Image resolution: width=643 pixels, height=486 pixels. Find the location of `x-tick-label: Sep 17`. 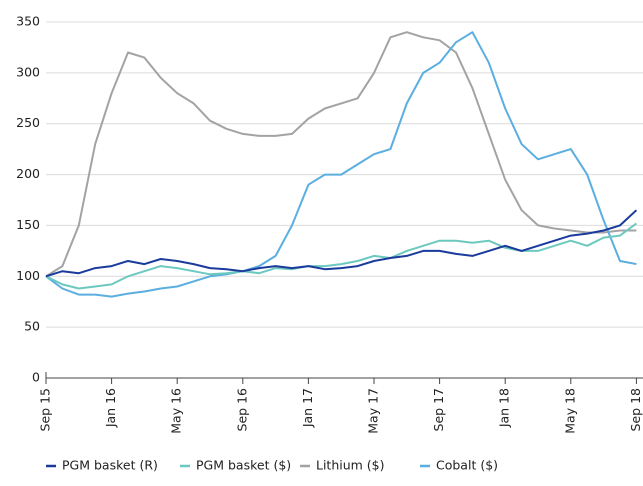

x-tick-label: Sep 17 is located at coordinates (438, 409).